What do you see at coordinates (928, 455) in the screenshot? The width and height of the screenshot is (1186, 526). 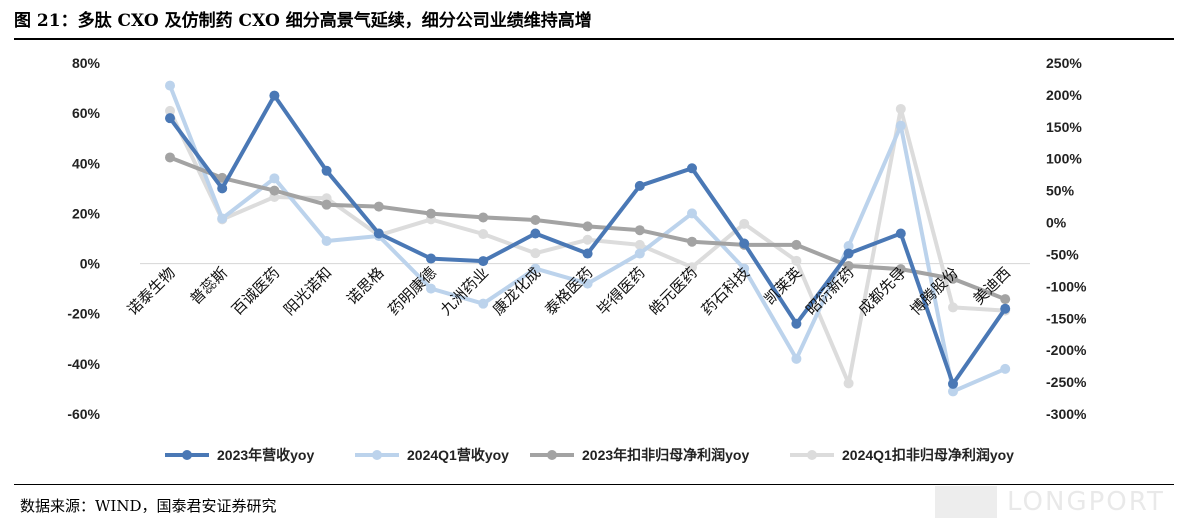 I see `legend-label: 2024Q1扣非归母净利润yoy` at bounding box center [928, 455].